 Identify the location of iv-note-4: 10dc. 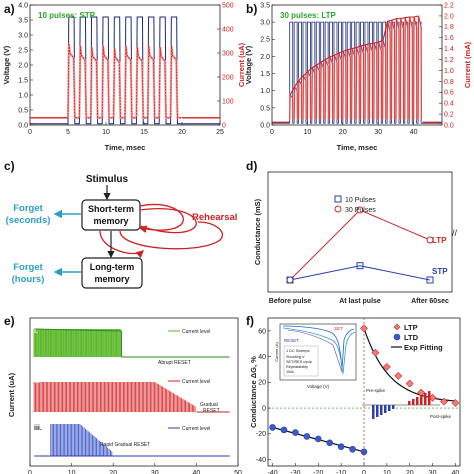
(290, 372).